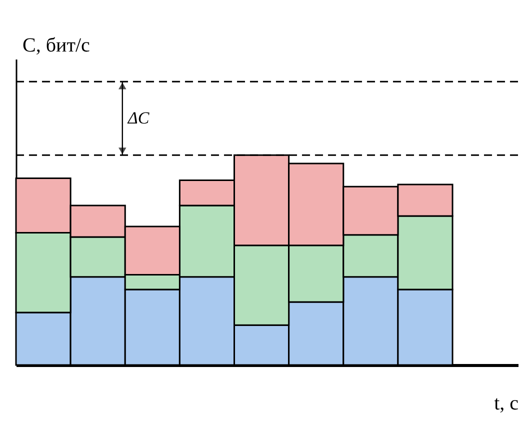  Describe the element at coordinates (138, 118) in the screenshot. I see `text: ΔC` at that location.